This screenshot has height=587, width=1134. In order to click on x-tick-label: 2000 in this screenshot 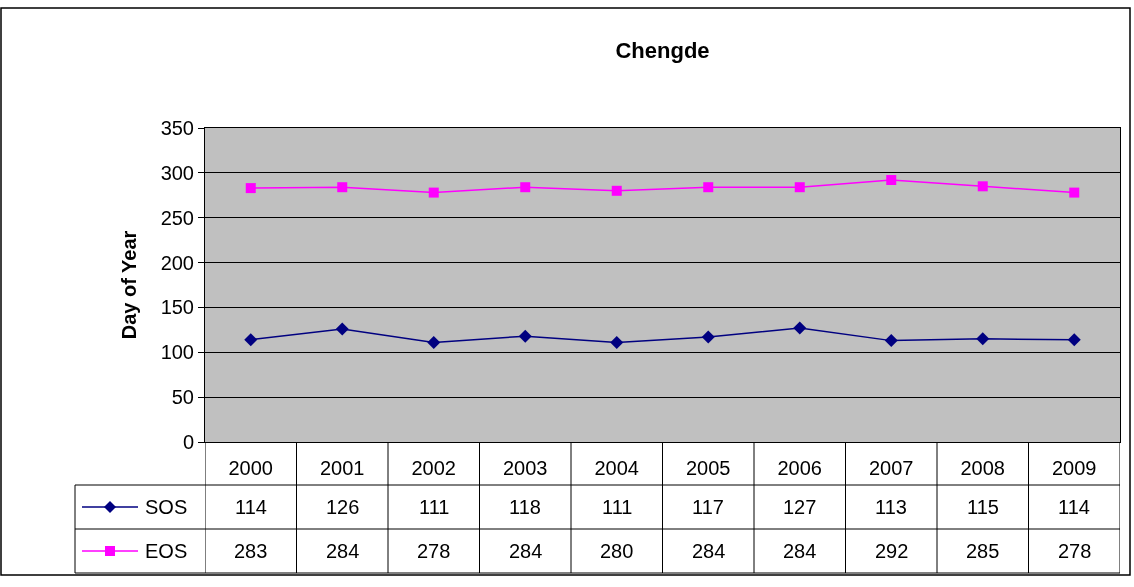, I will do `click(250, 468)`.